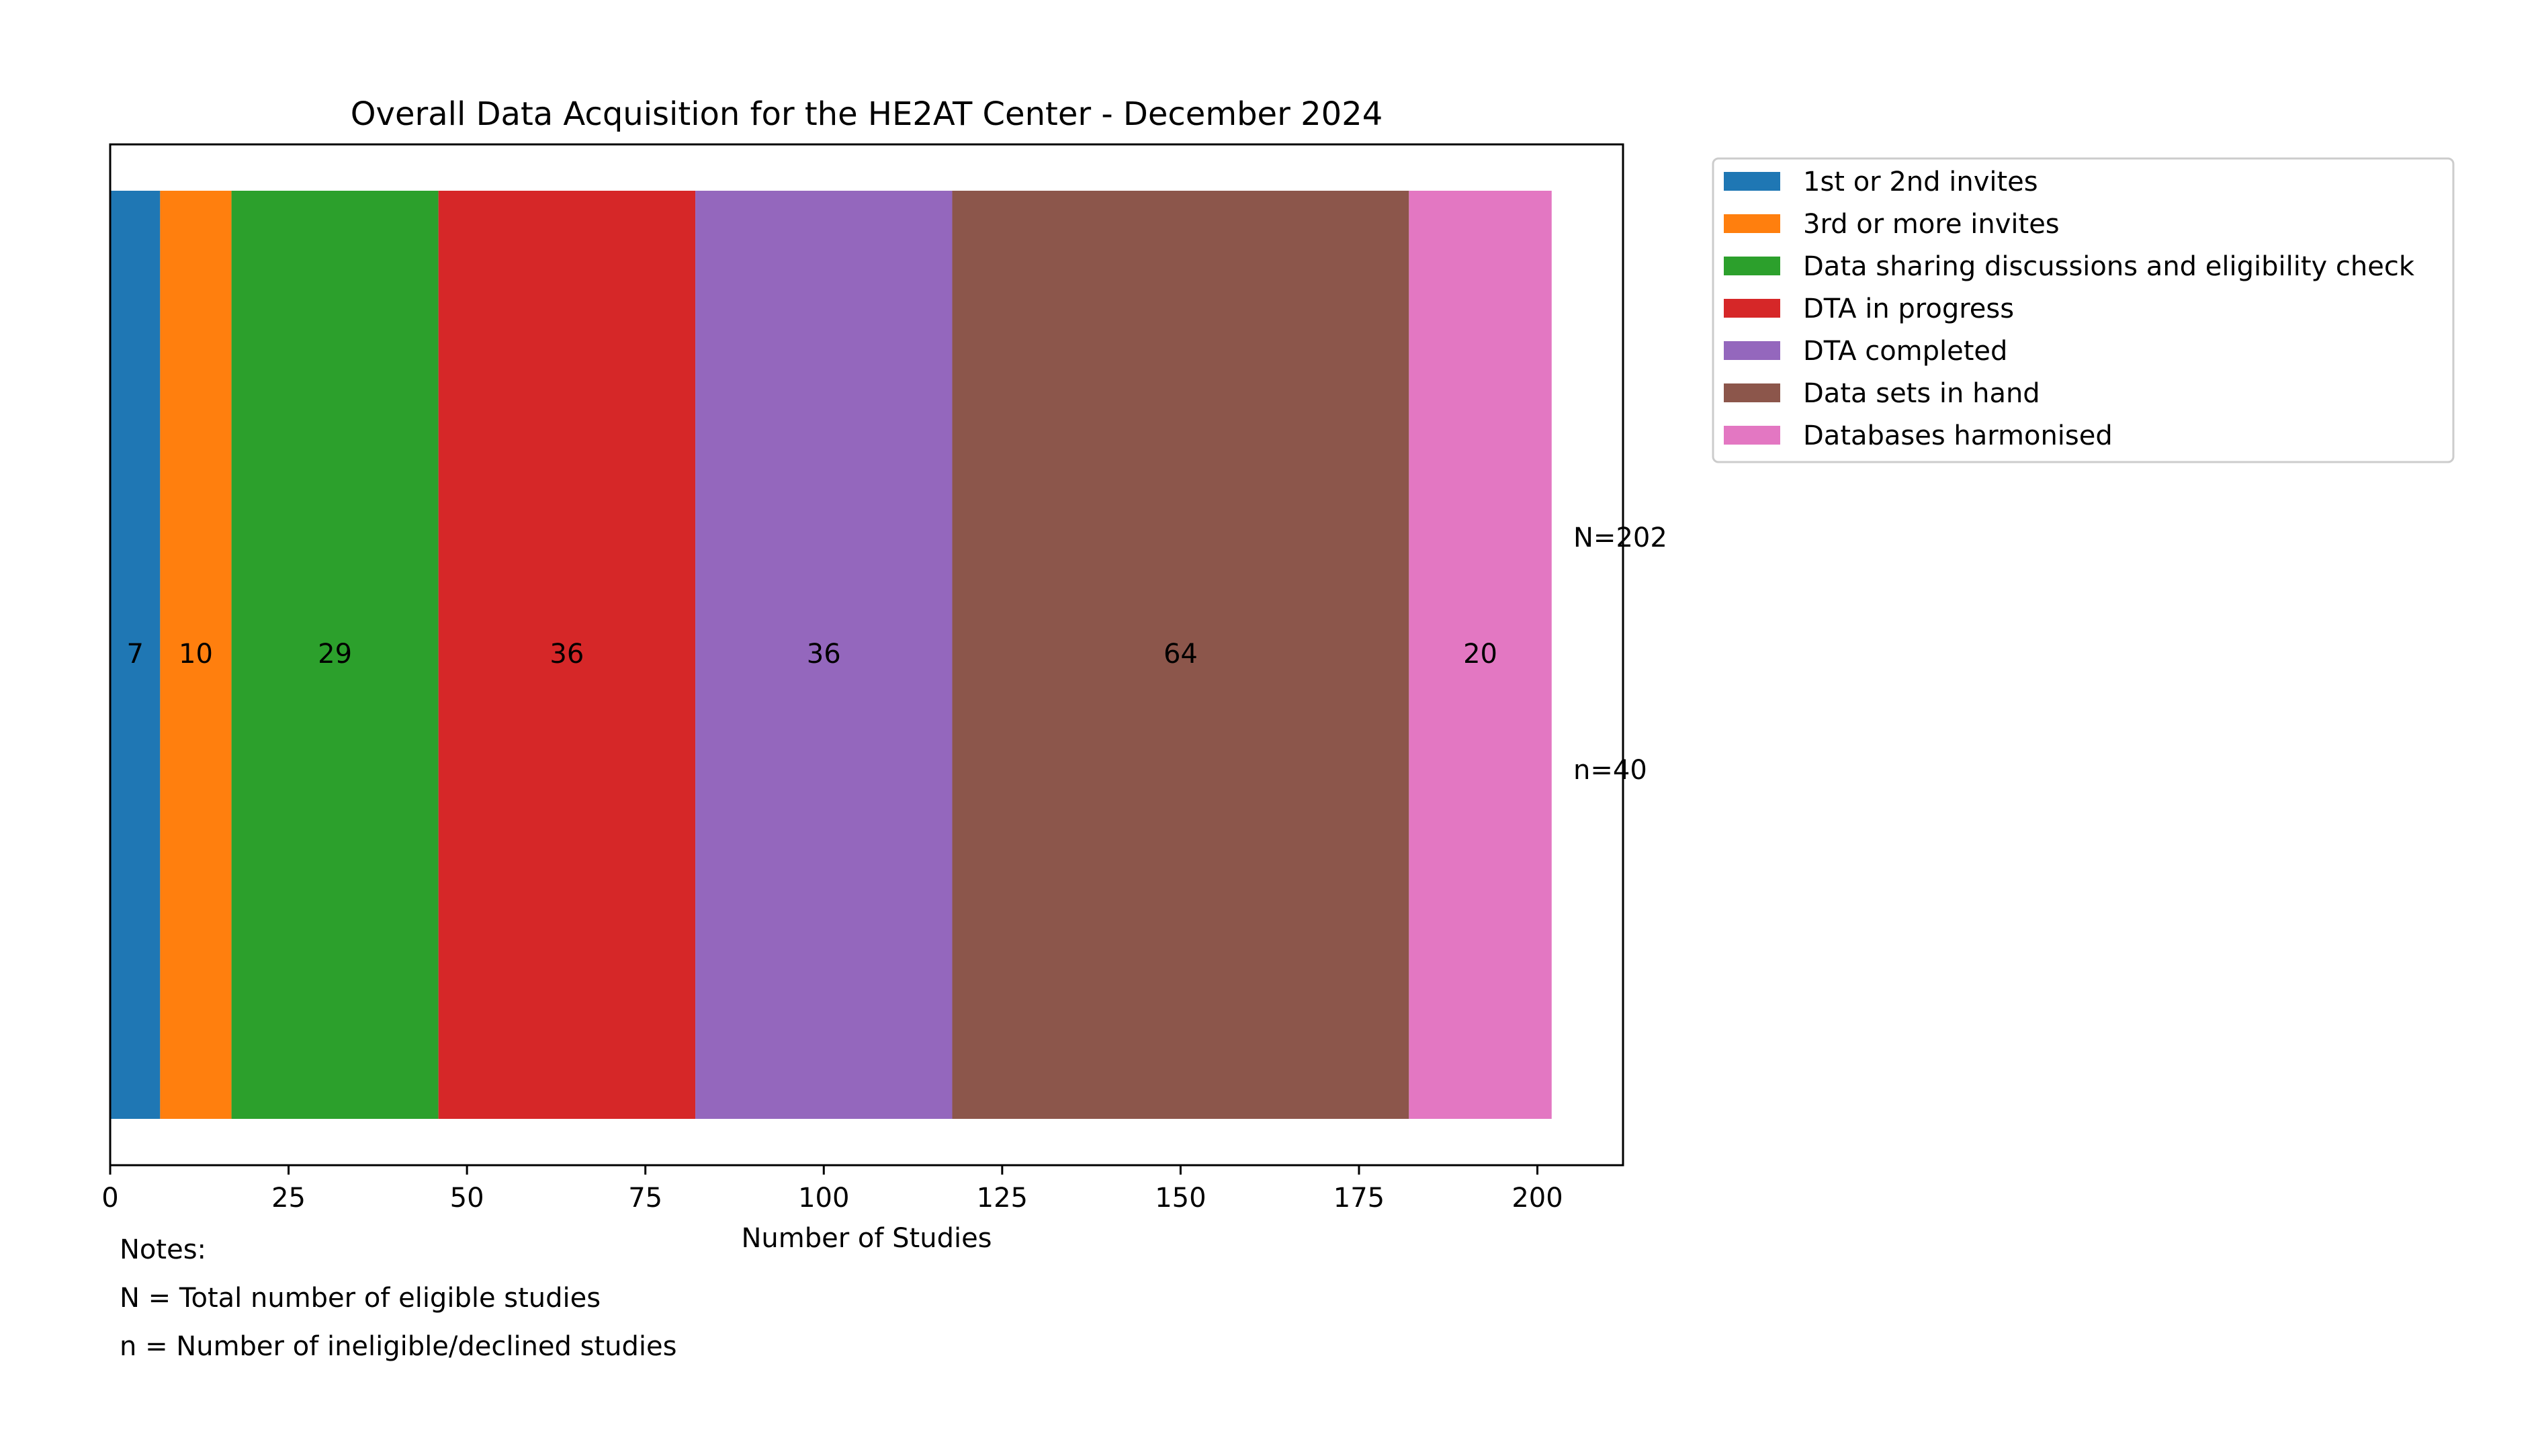  I want to click on x-tick-label: 200, so click(1537, 1198).